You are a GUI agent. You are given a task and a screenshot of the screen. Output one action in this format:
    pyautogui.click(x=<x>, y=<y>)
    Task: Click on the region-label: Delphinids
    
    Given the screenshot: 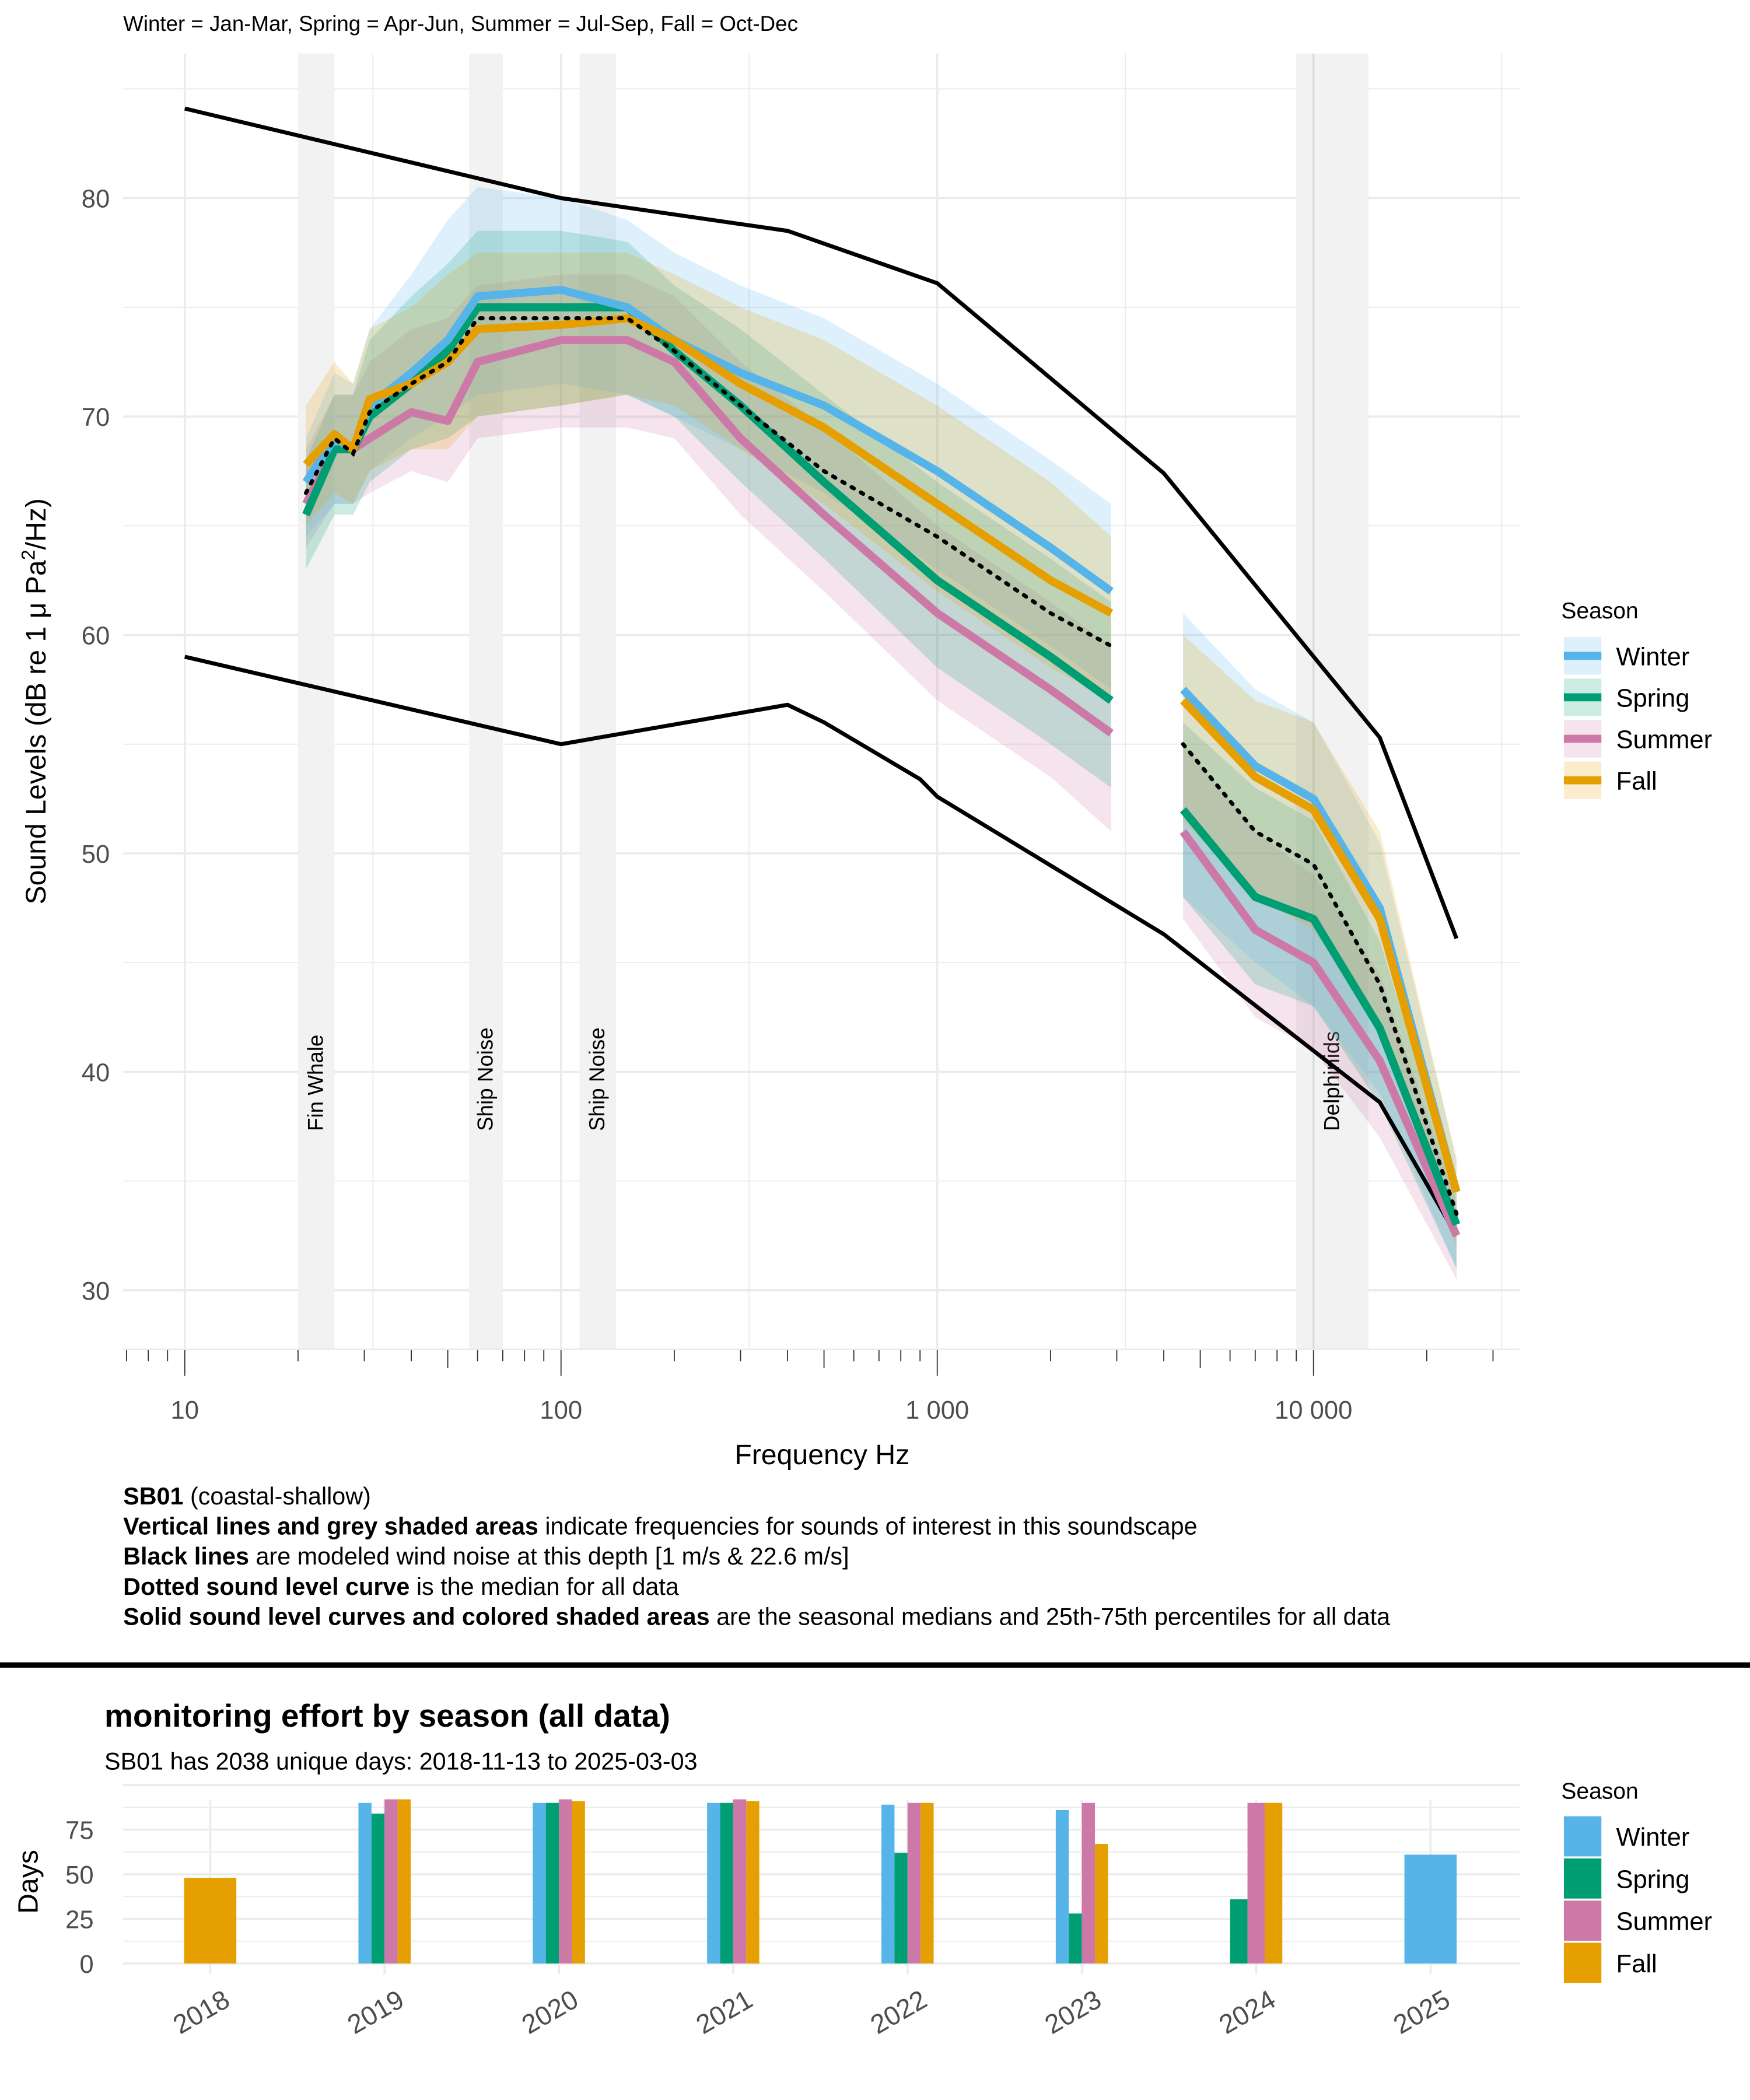 What is the action you would take?
    pyautogui.click(x=1332, y=1080)
    